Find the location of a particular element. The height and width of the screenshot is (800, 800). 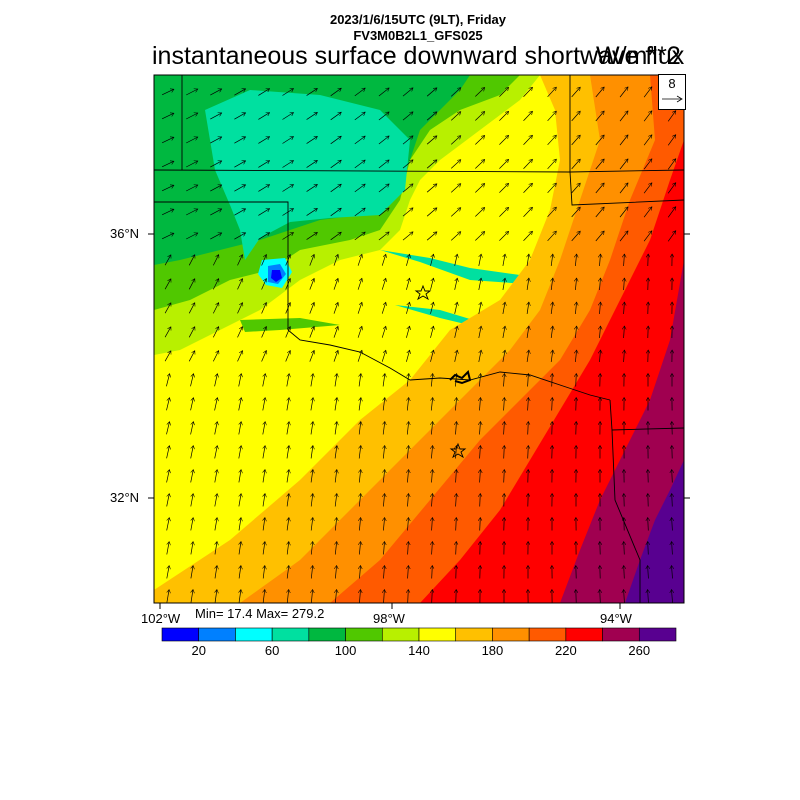

colorbar-label: 180 is located at coordinates (492, 650).